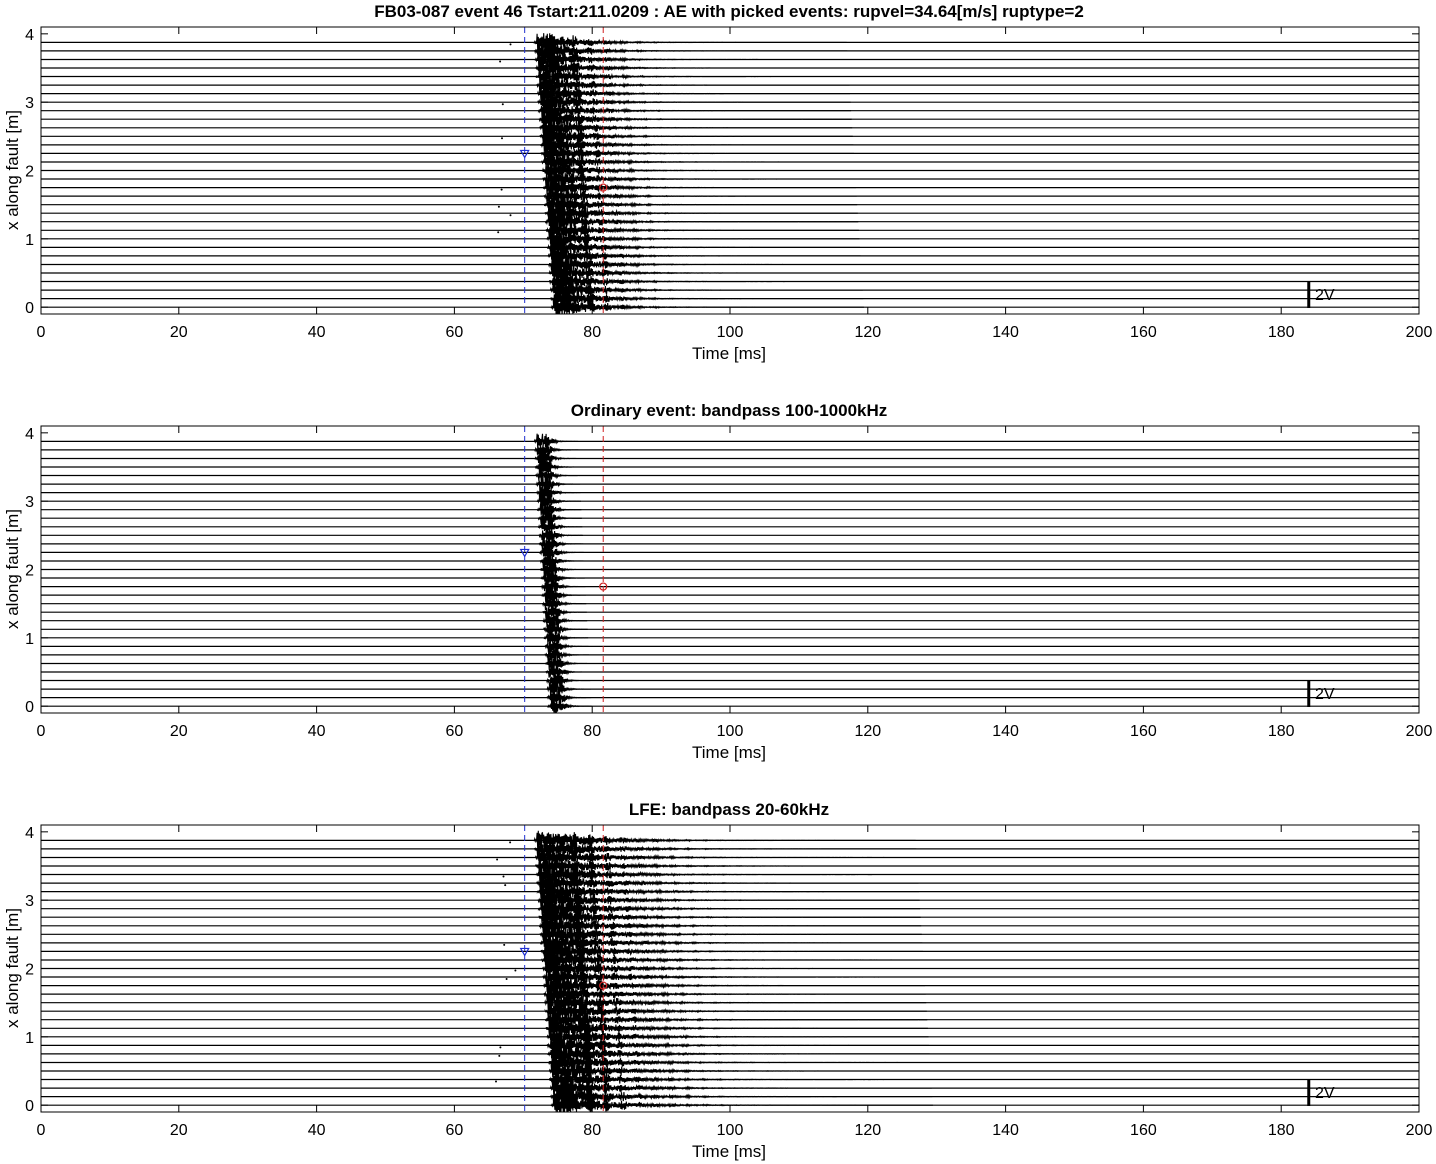  Describe the element at coordinates (1419, 332) in the screenshot. I see `x-tick-label: 200` at that location.